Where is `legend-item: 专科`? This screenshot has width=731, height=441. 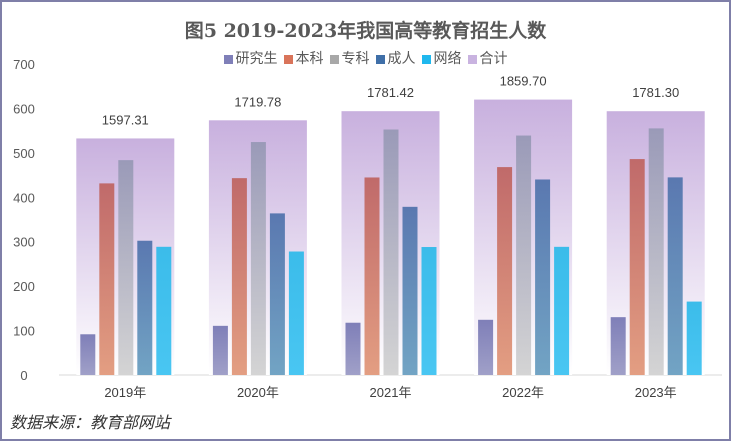 legend-item: 专科 is located at coordinates (349, 58).